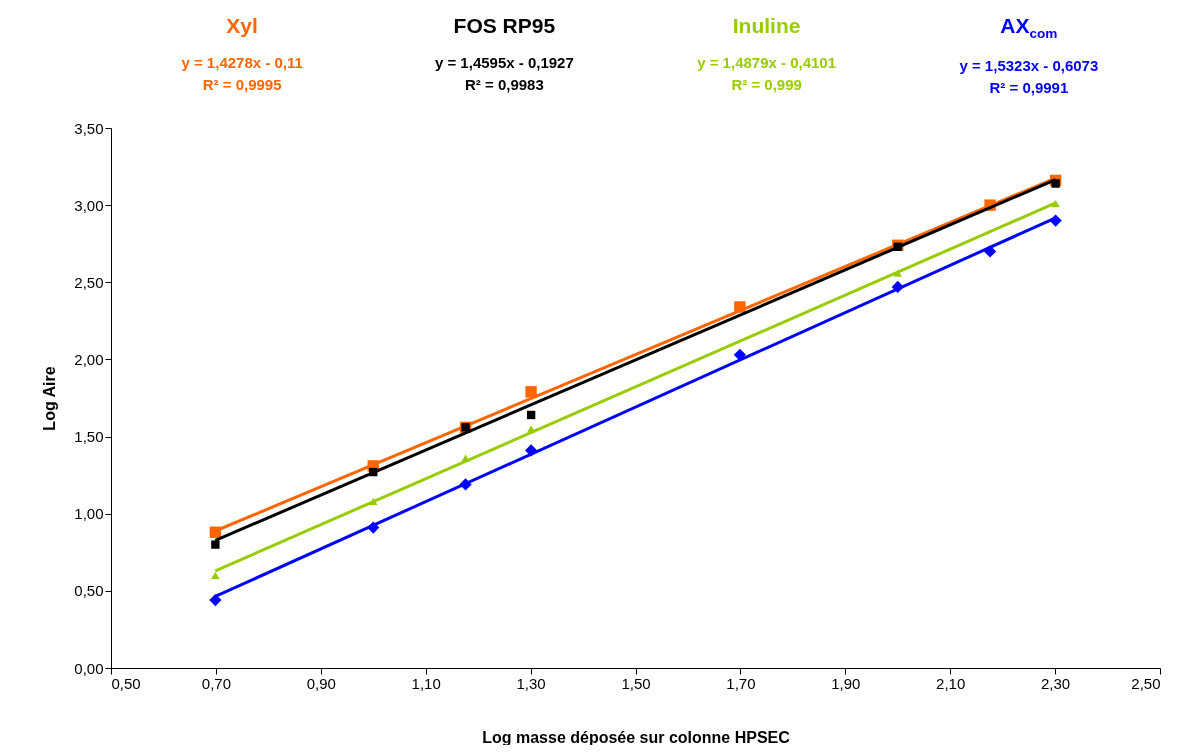  I want to click on text: y = 1,4595x - 0,1927, so click(504, 63).